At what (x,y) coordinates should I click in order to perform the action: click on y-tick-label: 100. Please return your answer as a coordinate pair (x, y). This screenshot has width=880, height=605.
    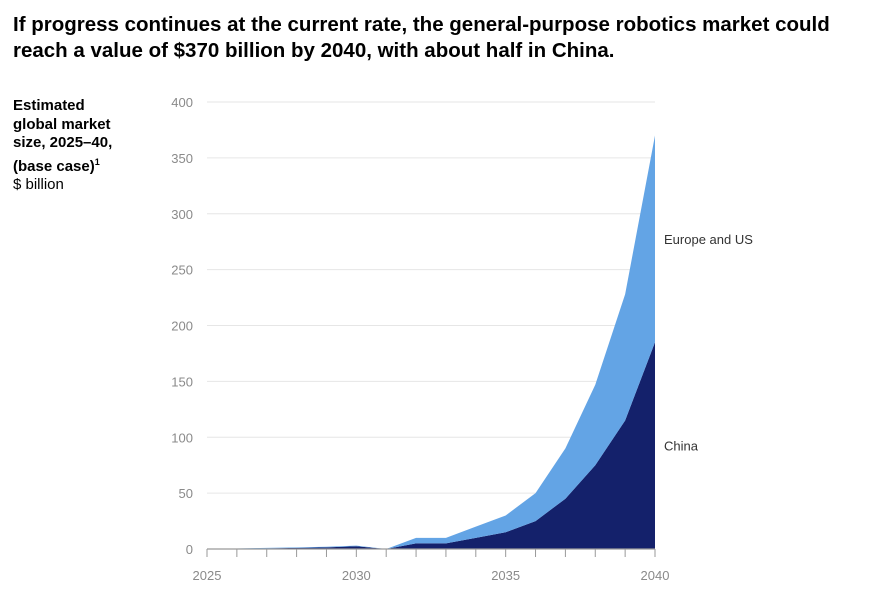
    Looking at the image, I should click on (182, 437).